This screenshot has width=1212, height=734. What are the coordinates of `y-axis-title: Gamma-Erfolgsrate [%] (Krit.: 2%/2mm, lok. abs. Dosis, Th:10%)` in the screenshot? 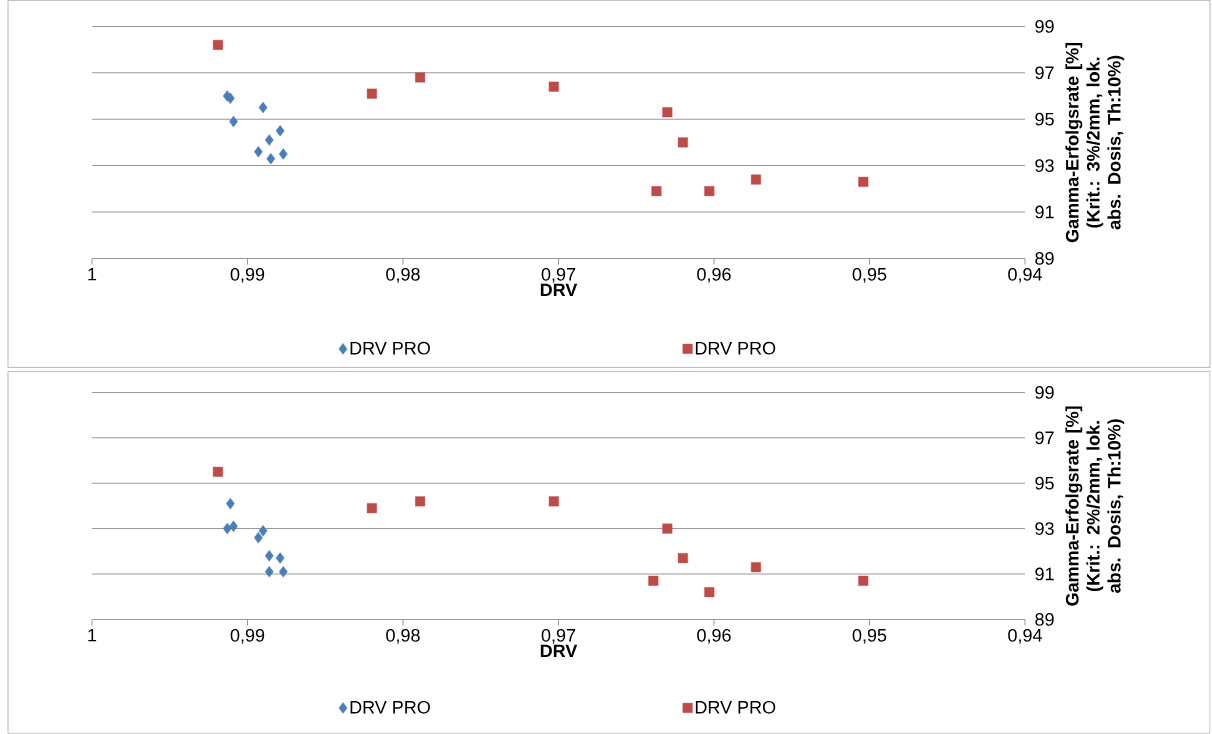 It's located at (1095, 506).